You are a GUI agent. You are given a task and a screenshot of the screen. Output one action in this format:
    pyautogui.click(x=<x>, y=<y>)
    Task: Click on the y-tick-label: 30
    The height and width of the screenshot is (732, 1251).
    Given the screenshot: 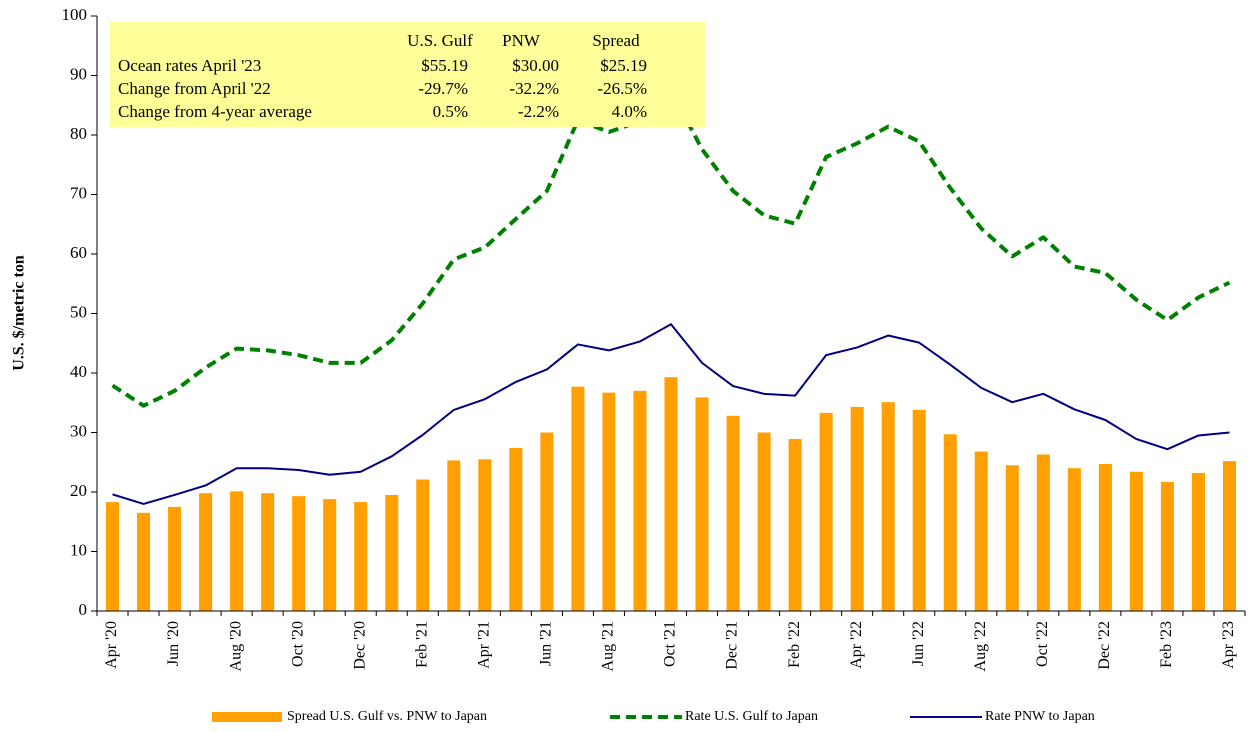 What is the action you would take?
    pyautogui.click(x=78, y=430)
    